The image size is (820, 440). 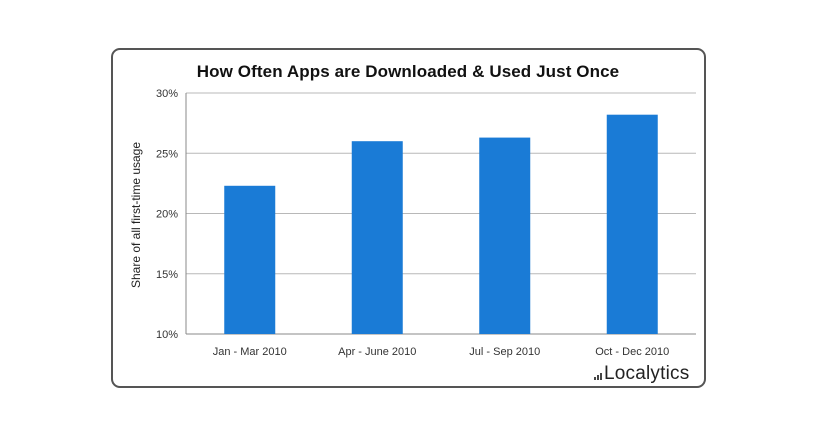 What do you see at coordinates (250, 352) in the screenshot?
I see `x-tick-label: Jan - Mar 2010` at bounding box center [250, 352].